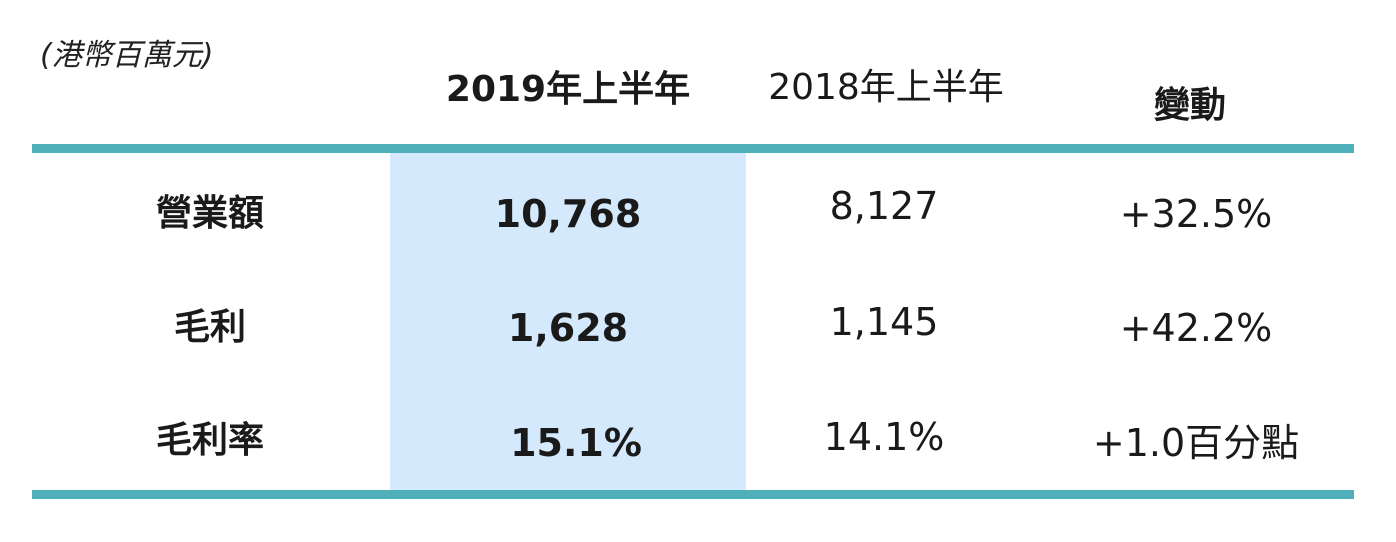  I want to click on column-header-2019h1: 2019年上半年, so click(568, 89).